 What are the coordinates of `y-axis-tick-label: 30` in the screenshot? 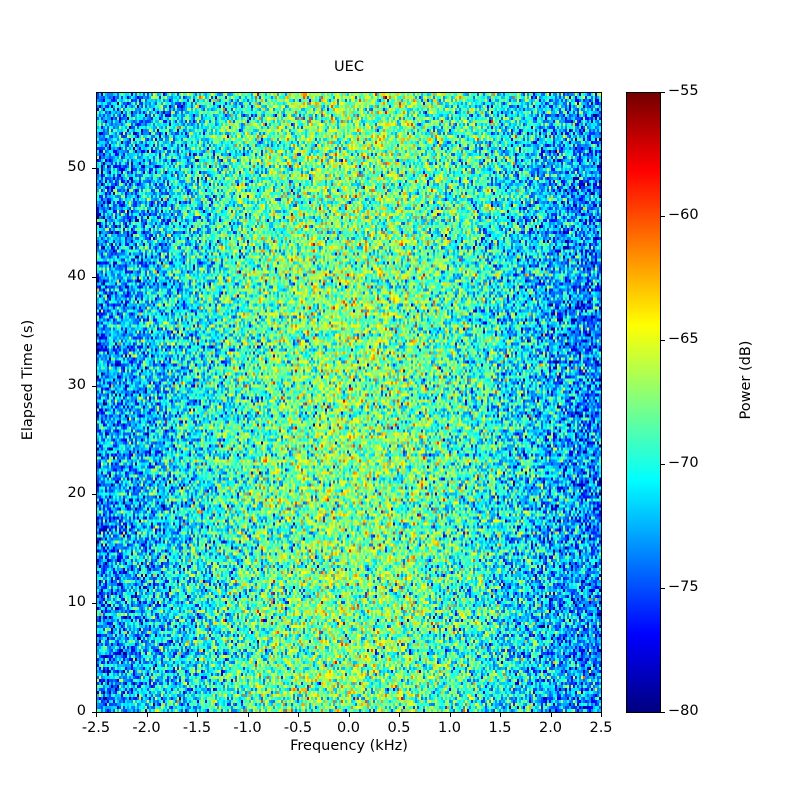 It's located at (76, 384).